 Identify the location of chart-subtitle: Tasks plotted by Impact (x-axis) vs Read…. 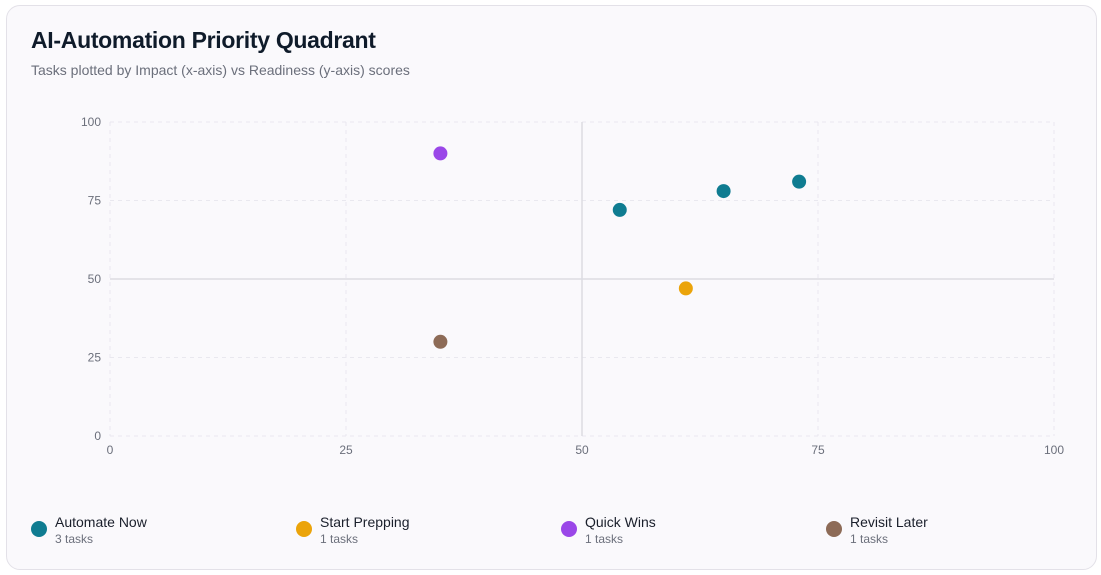
(220, 70).